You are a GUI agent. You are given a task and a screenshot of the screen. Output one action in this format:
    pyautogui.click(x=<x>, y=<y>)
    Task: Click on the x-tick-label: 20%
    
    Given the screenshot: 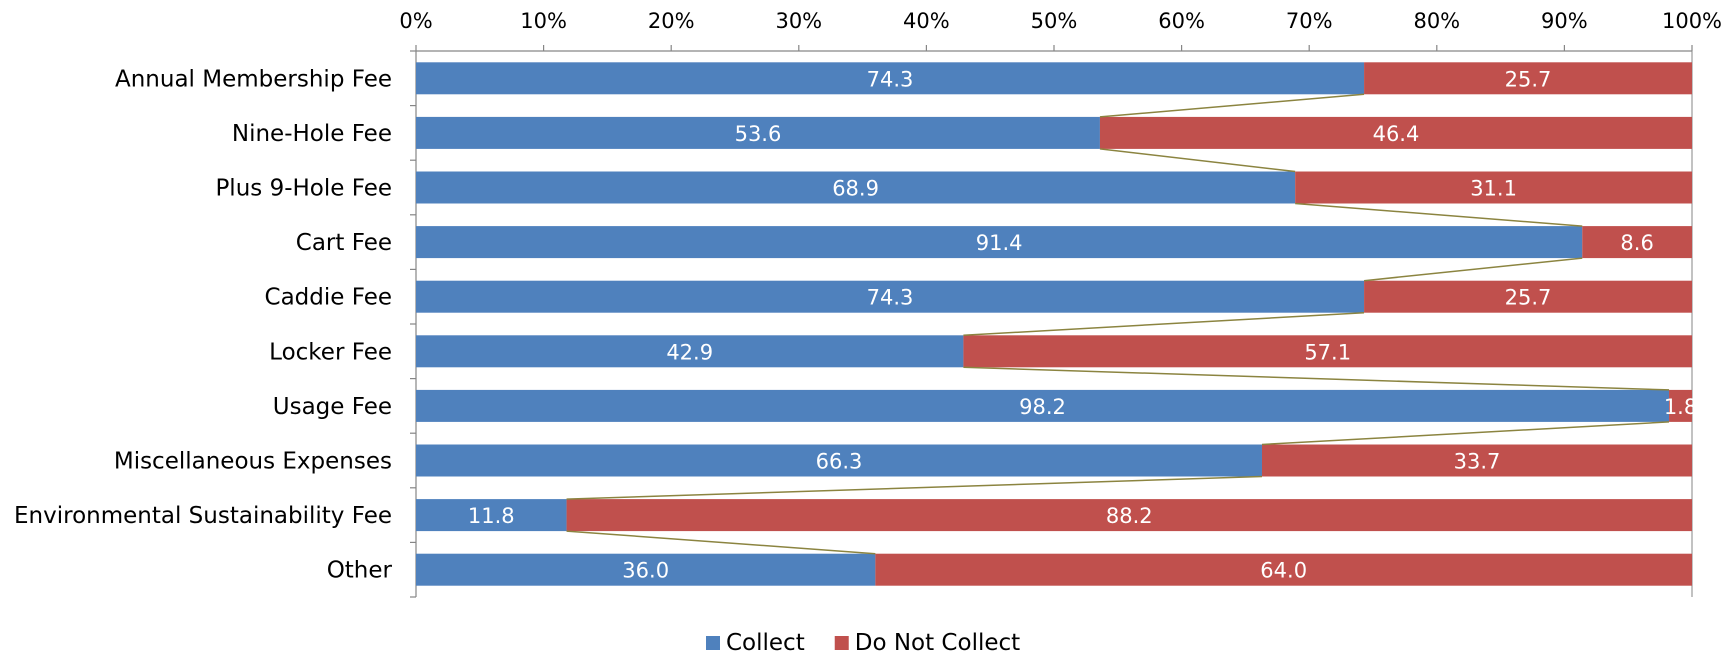 What is the action you would take?
    pyautogui.click(x=671, y=21)
    